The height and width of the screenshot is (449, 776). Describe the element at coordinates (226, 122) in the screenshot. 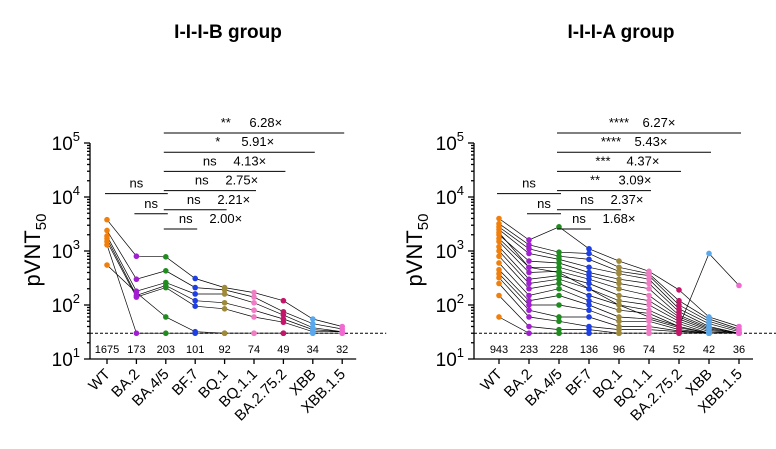

I see `panel1-significance-label: **` at that location.